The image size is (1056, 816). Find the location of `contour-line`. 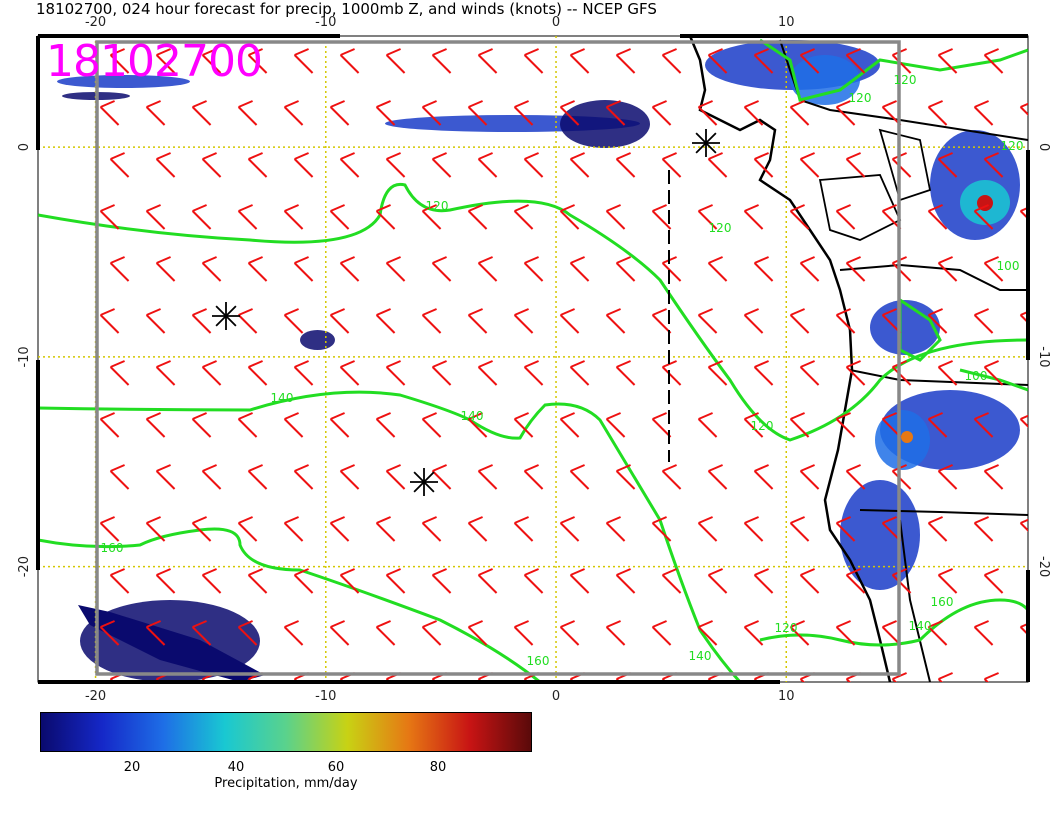

contour-line is located at coordinates (289, 604).